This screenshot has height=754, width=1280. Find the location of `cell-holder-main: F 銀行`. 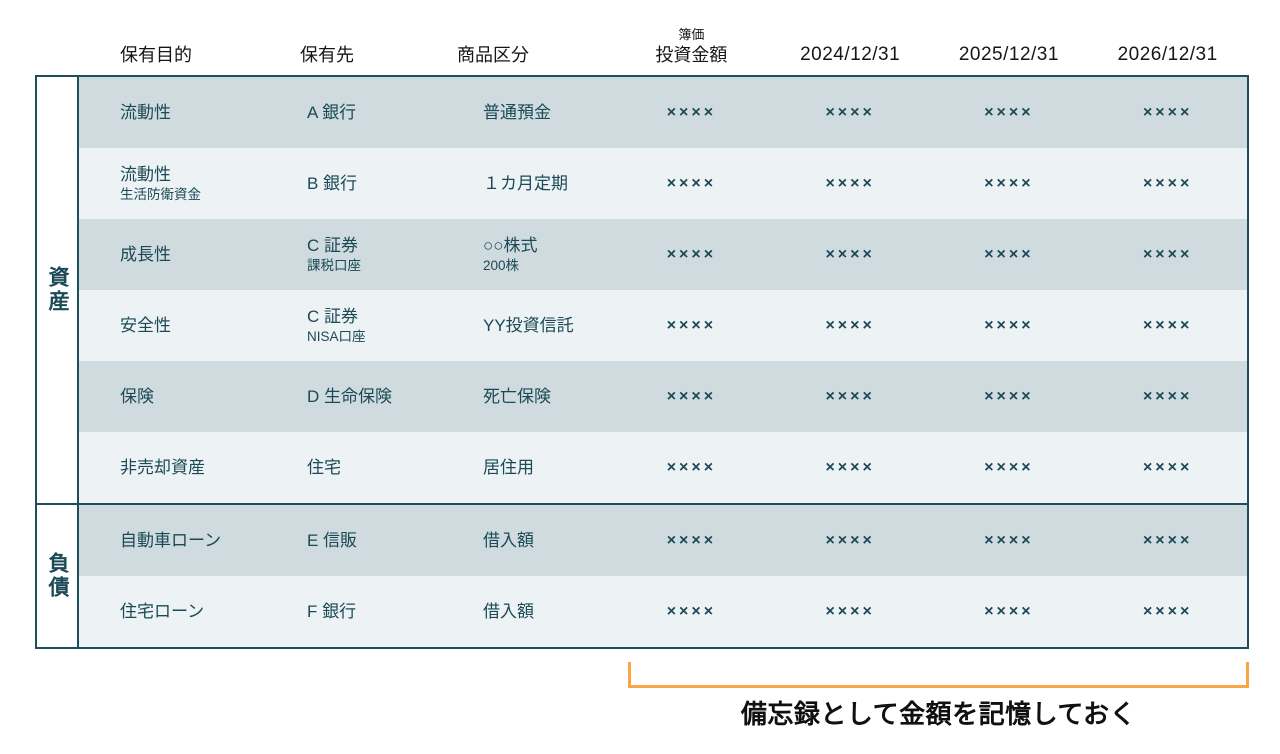

cell-holder-main: F 銀行 is located at coordinates (332, 611).